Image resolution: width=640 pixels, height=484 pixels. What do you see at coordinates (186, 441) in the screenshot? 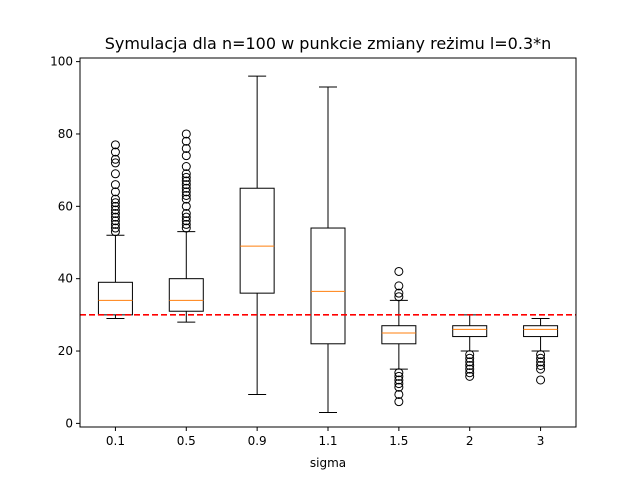
I see `x-tick-label: 0.5` at bounding box center [186, 441].